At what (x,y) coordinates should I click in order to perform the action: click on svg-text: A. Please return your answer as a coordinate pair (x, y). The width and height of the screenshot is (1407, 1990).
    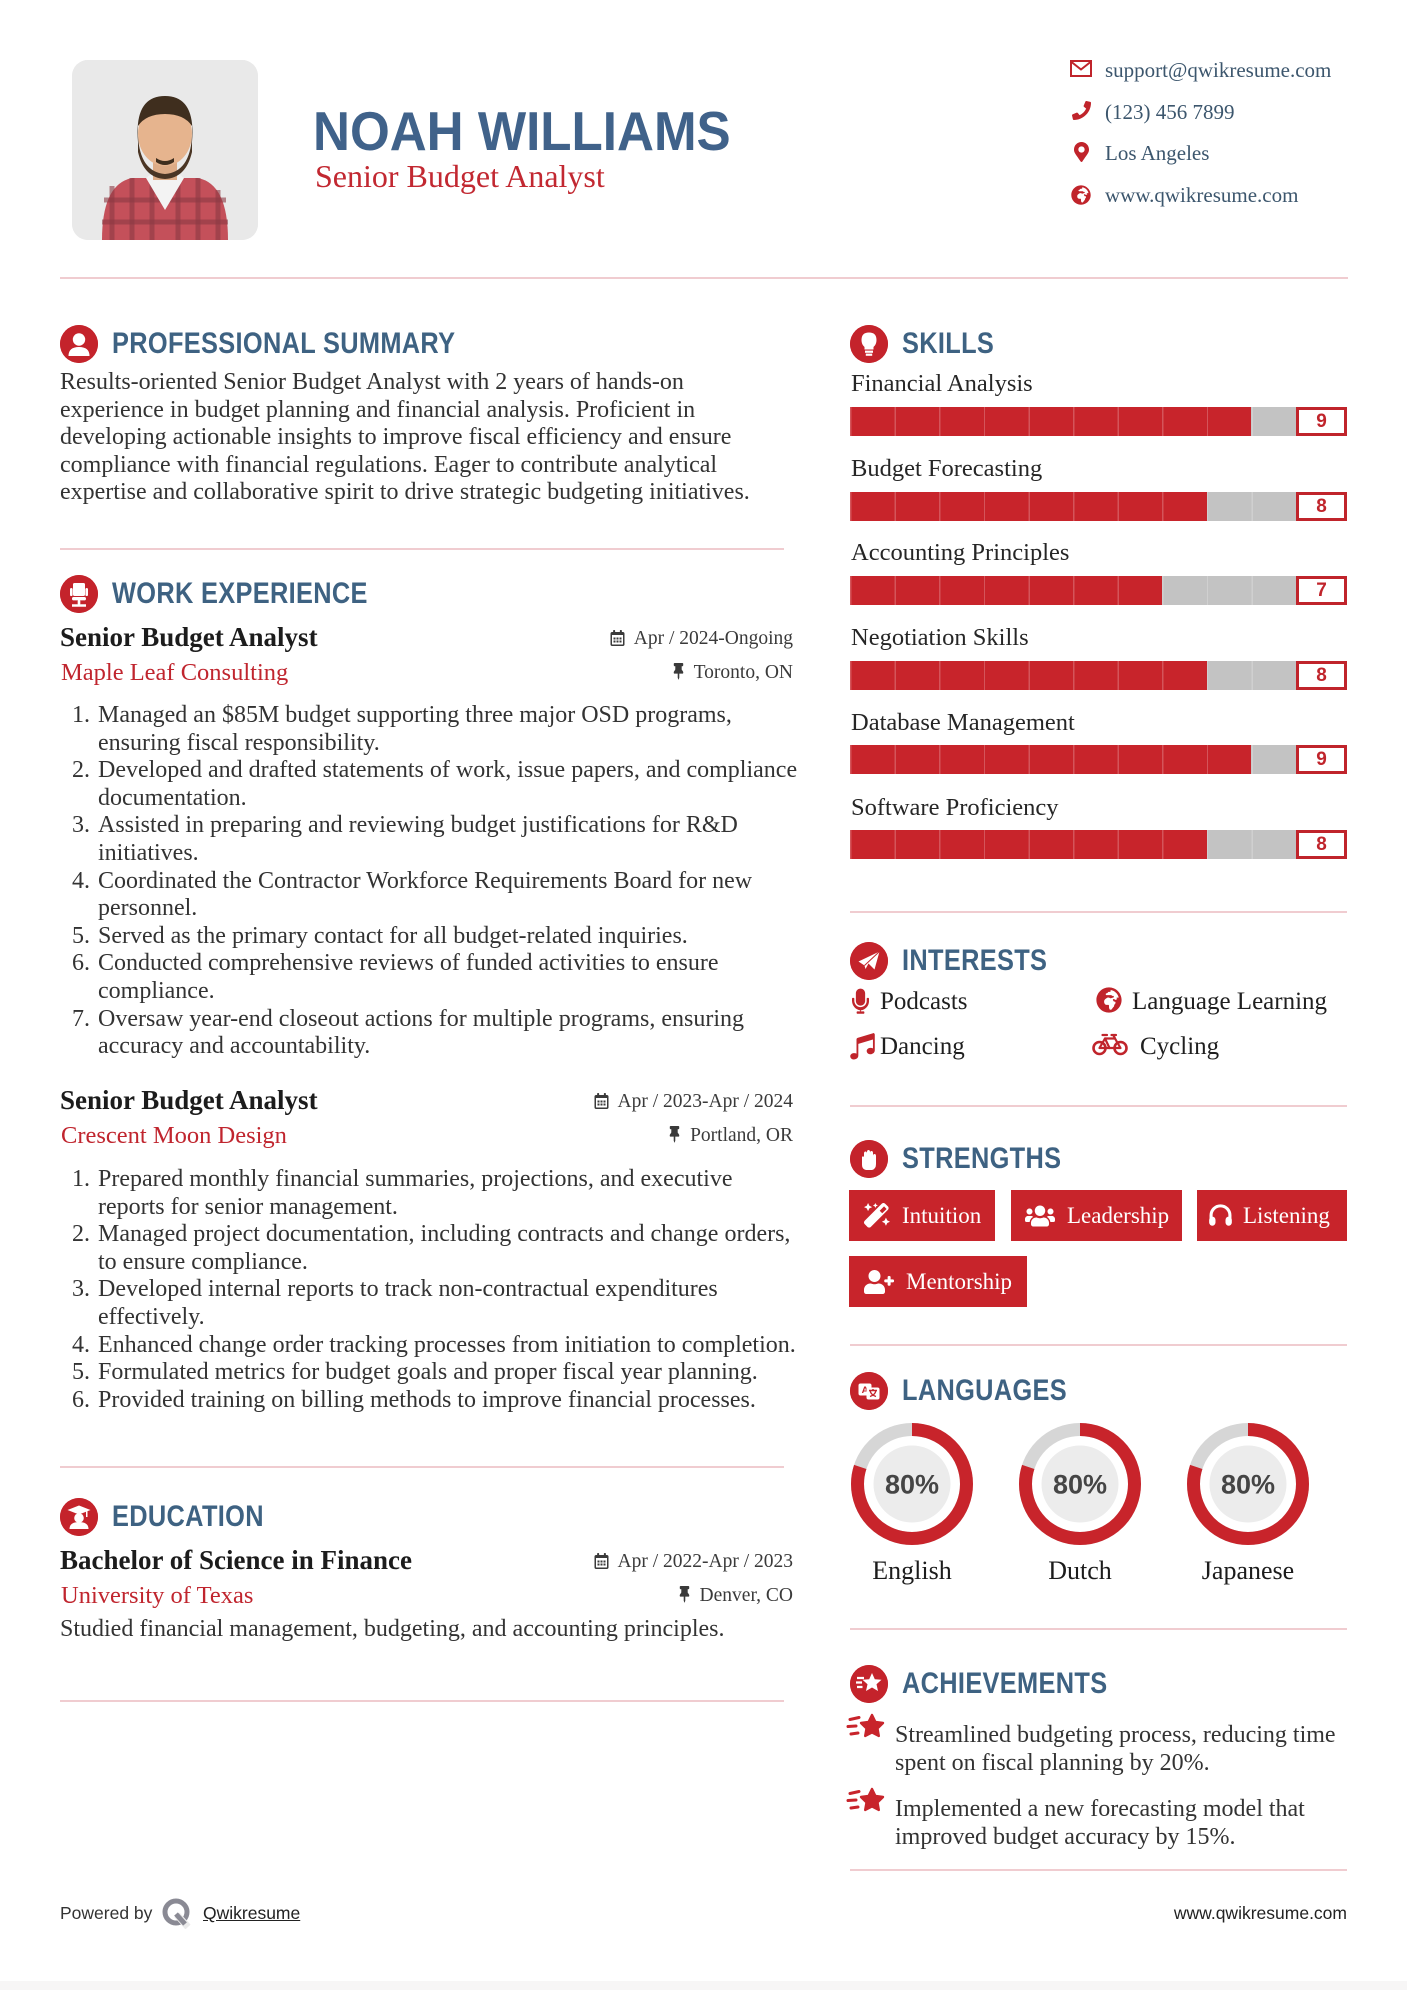
    Looking at the image, I should click on (865, 1390).